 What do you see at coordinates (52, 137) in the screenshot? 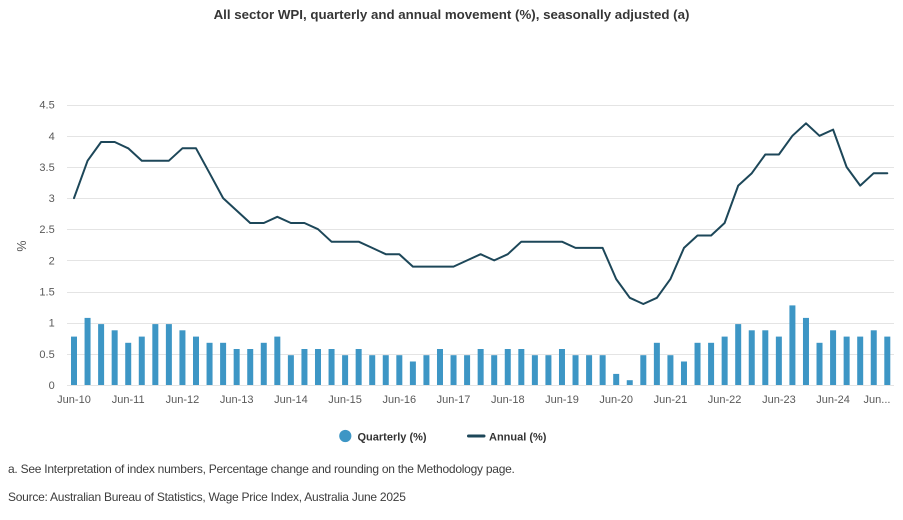
I see `svg-text: 4` at bounding box center [52, 137].